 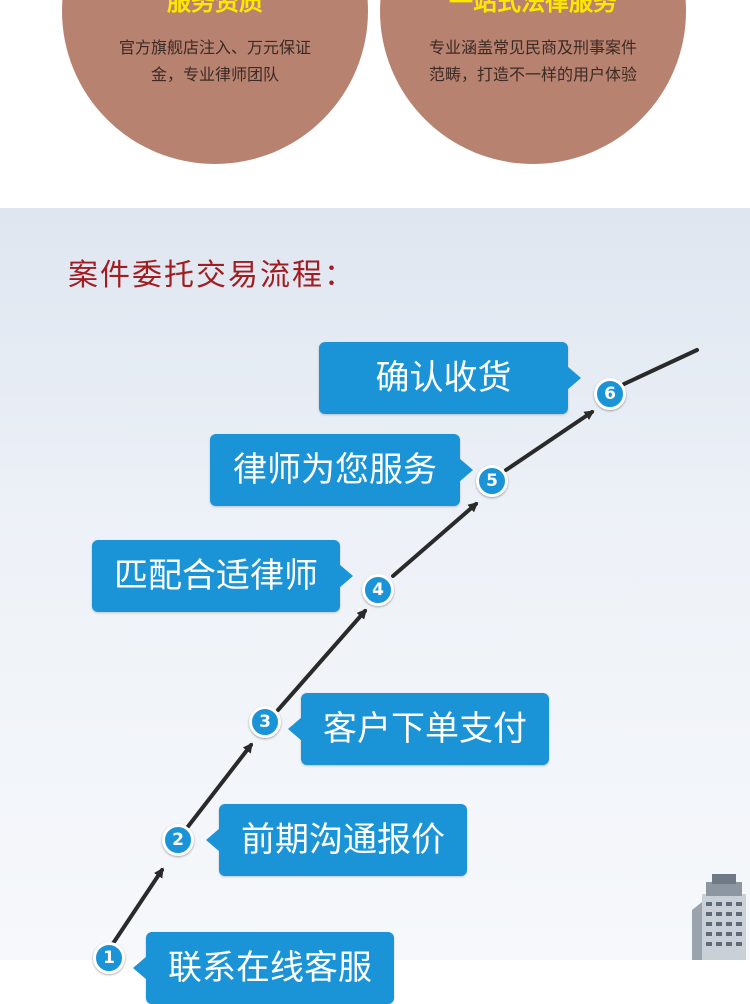 I want to click on feature-desc: 专业涵盖常见民商及刑事案件范畴，打造不一样的用户体验, so click(x=532, y=61).